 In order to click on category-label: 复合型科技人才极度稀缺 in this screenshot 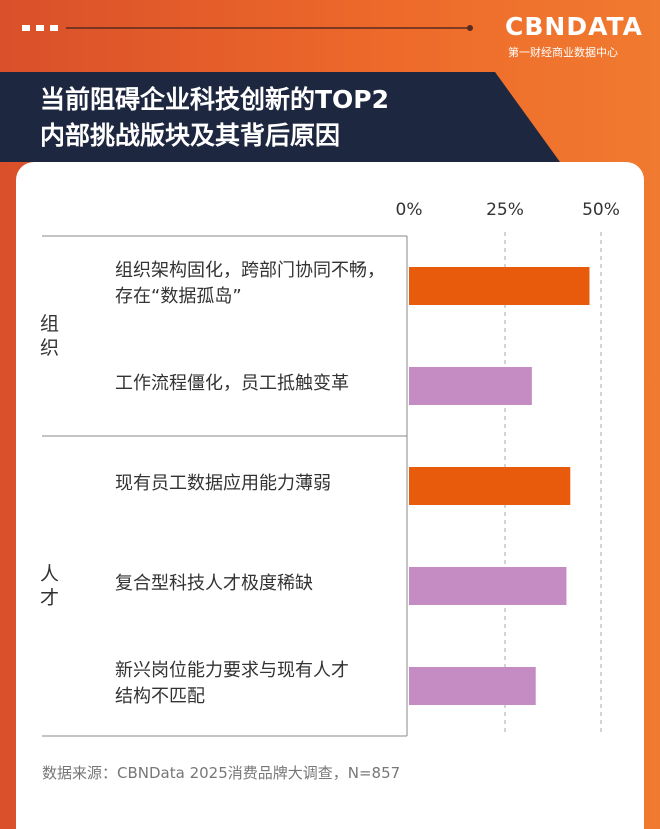, I will do `click(214, 583)`.